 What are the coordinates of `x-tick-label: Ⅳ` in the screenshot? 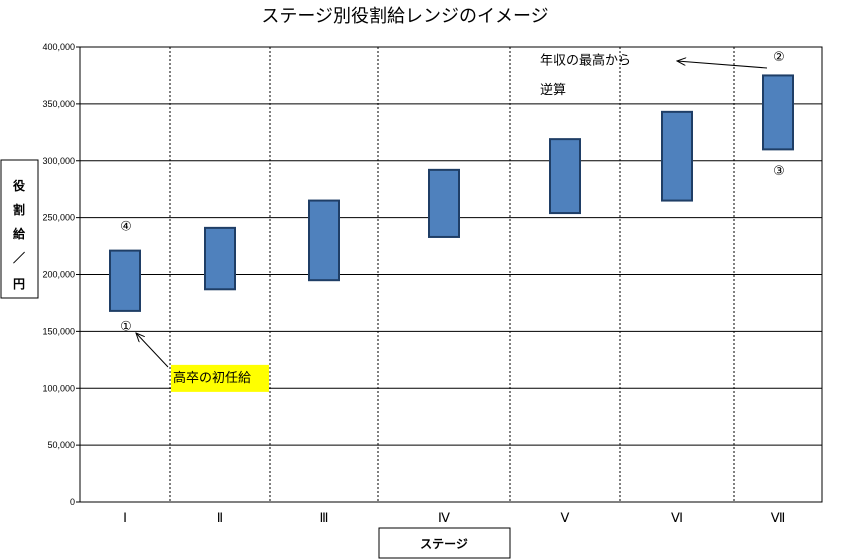 It's located at (444, 517).